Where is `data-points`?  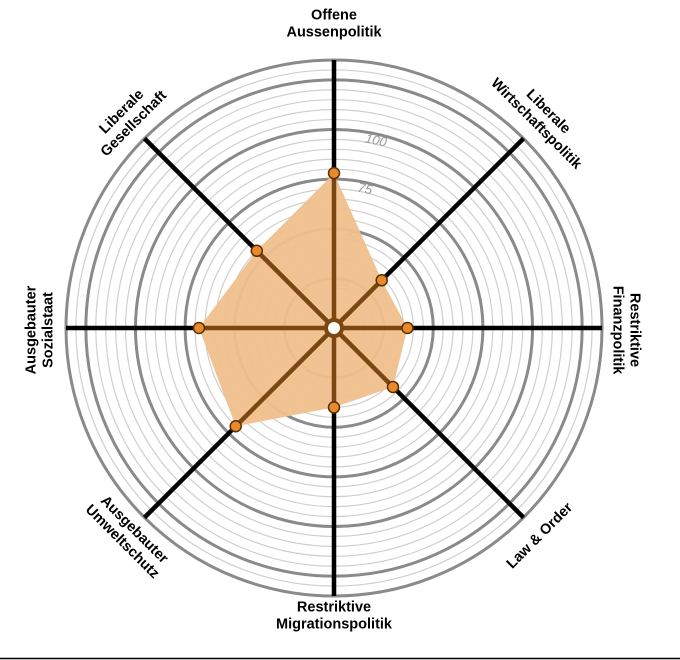 data-points is located at coordinates (303, 299).